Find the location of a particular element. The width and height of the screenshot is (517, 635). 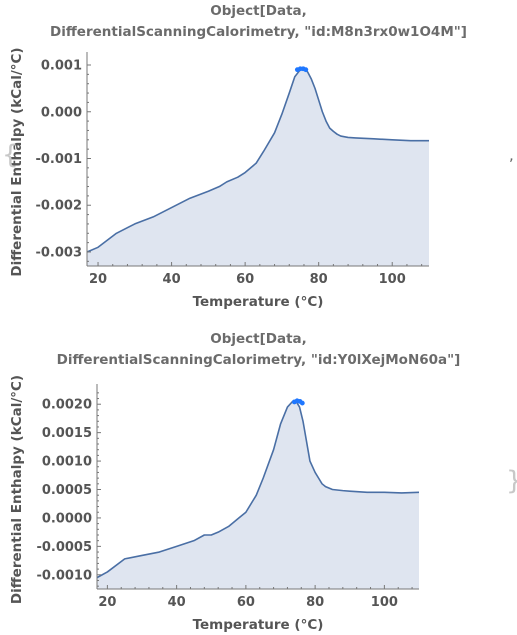

chart2-x-tick-label: 80 is located at coordinates (315, 602).